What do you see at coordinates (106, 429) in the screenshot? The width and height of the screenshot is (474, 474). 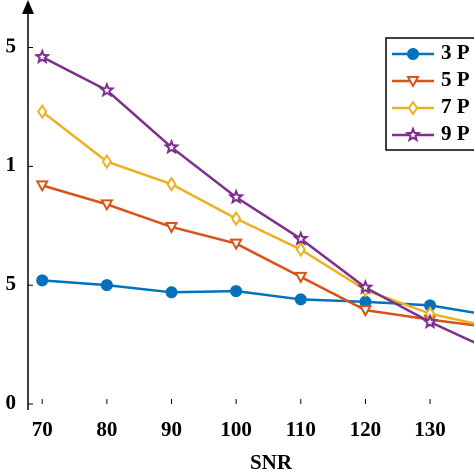 I see `x-tick-label: 80` at bounding box center [106, 429].